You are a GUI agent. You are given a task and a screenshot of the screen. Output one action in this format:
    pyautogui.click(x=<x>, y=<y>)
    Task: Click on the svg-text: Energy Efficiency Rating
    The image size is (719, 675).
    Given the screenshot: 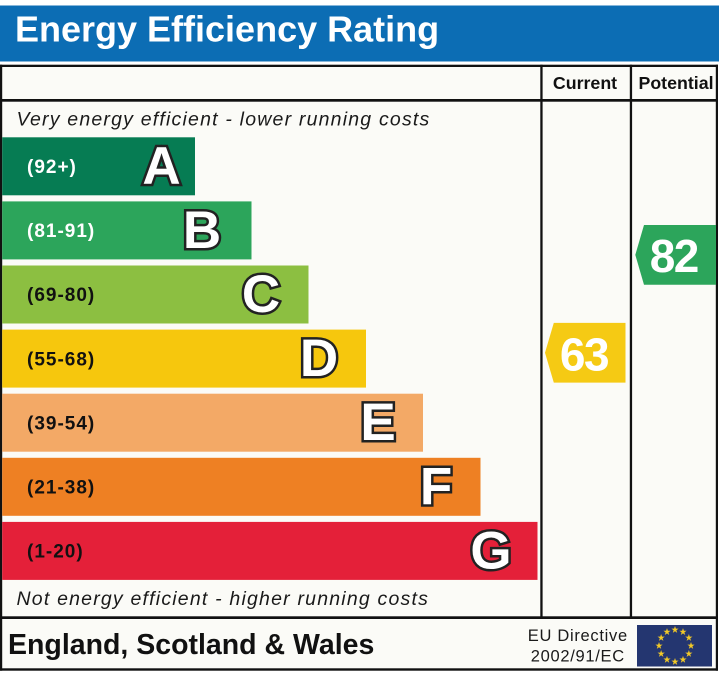 What is the action you would take?
    pyautogui.click(x=227, y=29)
    